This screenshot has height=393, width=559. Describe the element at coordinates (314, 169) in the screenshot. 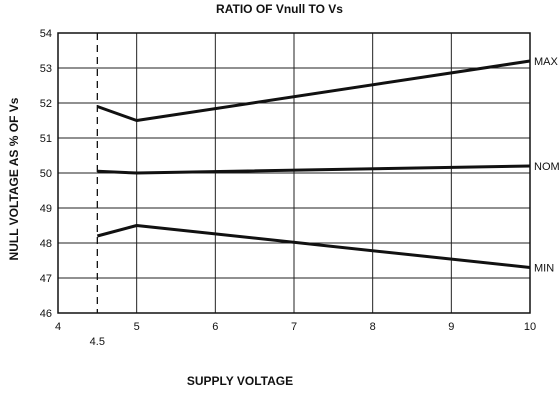

I see `series-line-nom` at that location.